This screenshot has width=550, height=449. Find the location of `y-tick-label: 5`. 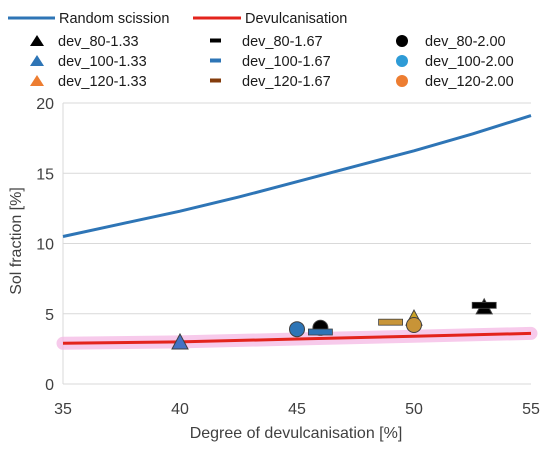

y-tick-label: 5 is located at coordinates (49, 315).